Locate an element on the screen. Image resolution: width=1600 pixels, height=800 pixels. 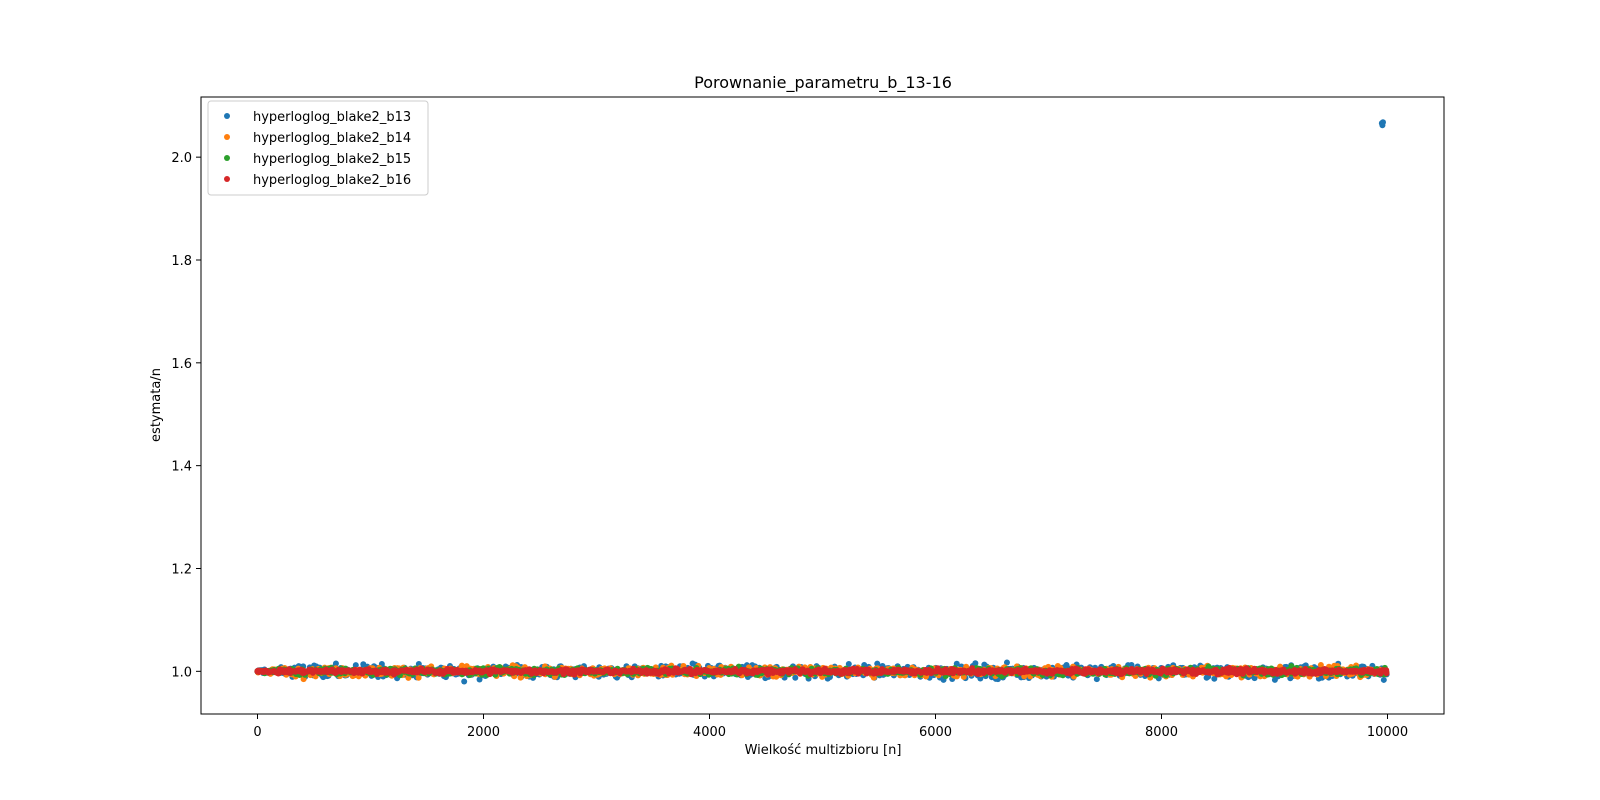
y-tick-label: 1.0 is located at coordinates (181, 672).